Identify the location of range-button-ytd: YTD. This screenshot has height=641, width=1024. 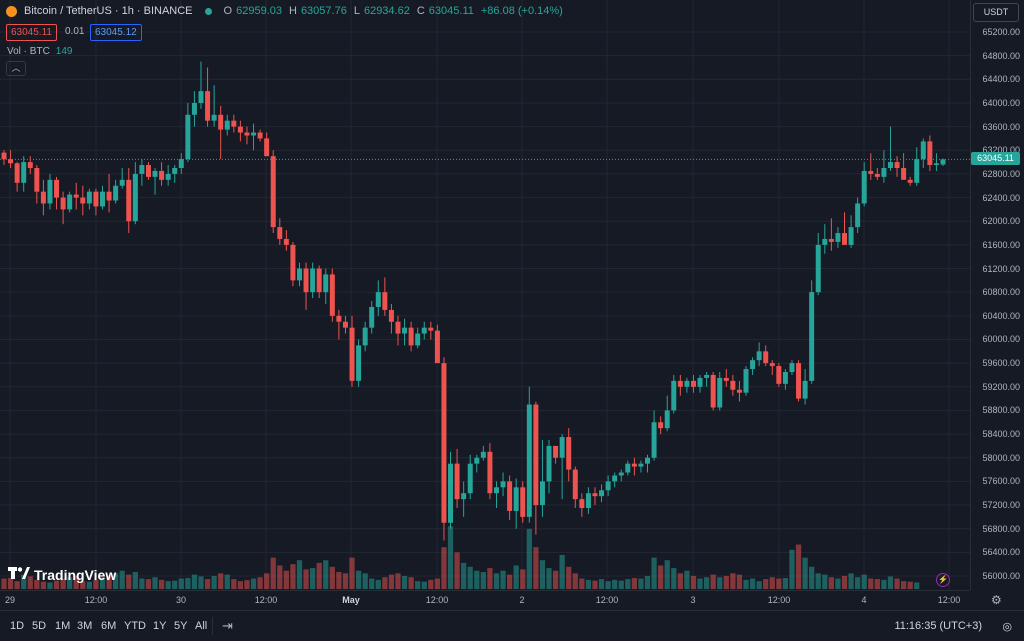
(135, 626).